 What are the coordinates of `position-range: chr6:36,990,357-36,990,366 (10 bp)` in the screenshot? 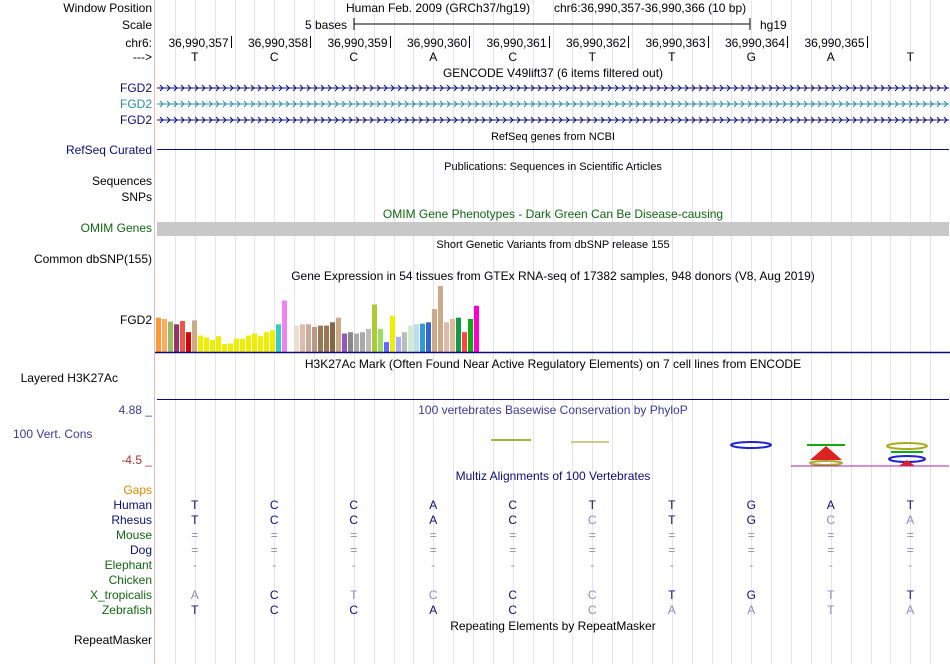 It's located at (650, 8).